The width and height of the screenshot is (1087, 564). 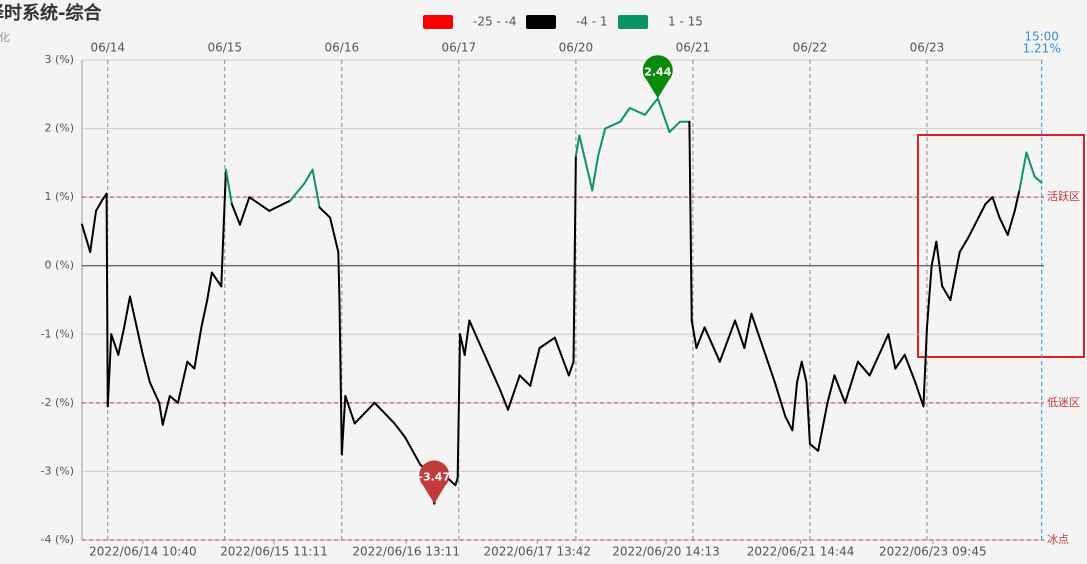 I want to click on x-tick-label: 06/15, so click(x=224, y=48).